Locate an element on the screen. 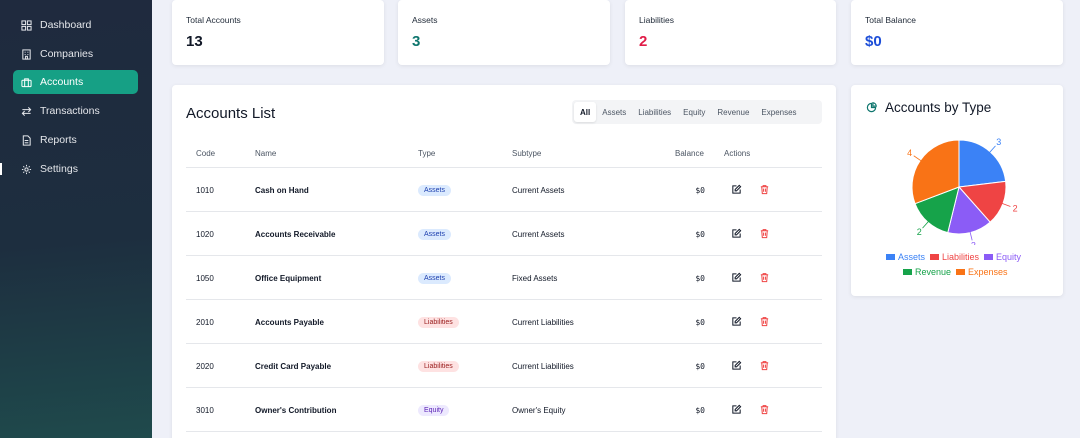  tab-expenses: Expenses is located at coordinates (779, 112).